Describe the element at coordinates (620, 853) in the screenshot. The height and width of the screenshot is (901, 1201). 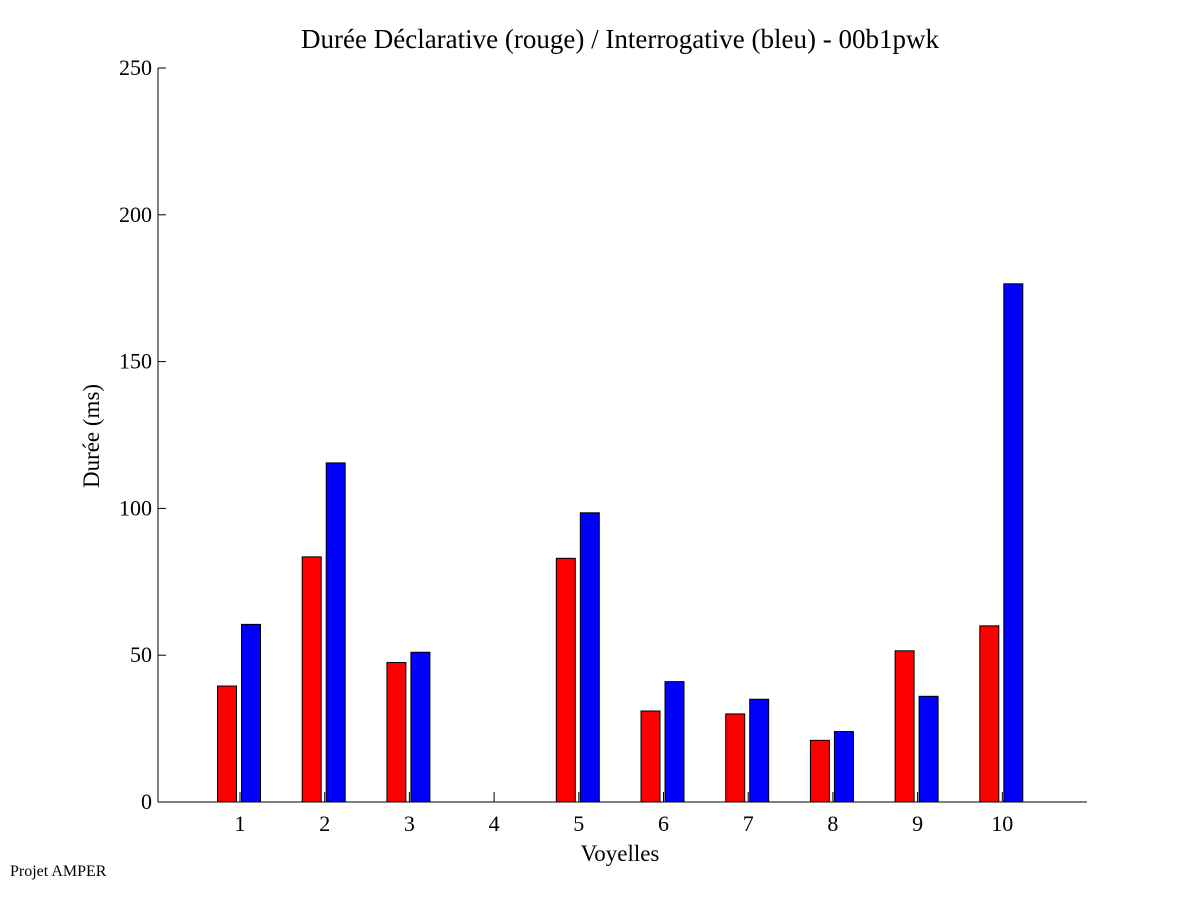
I see `x-axis-label: Voyelles` at that location.